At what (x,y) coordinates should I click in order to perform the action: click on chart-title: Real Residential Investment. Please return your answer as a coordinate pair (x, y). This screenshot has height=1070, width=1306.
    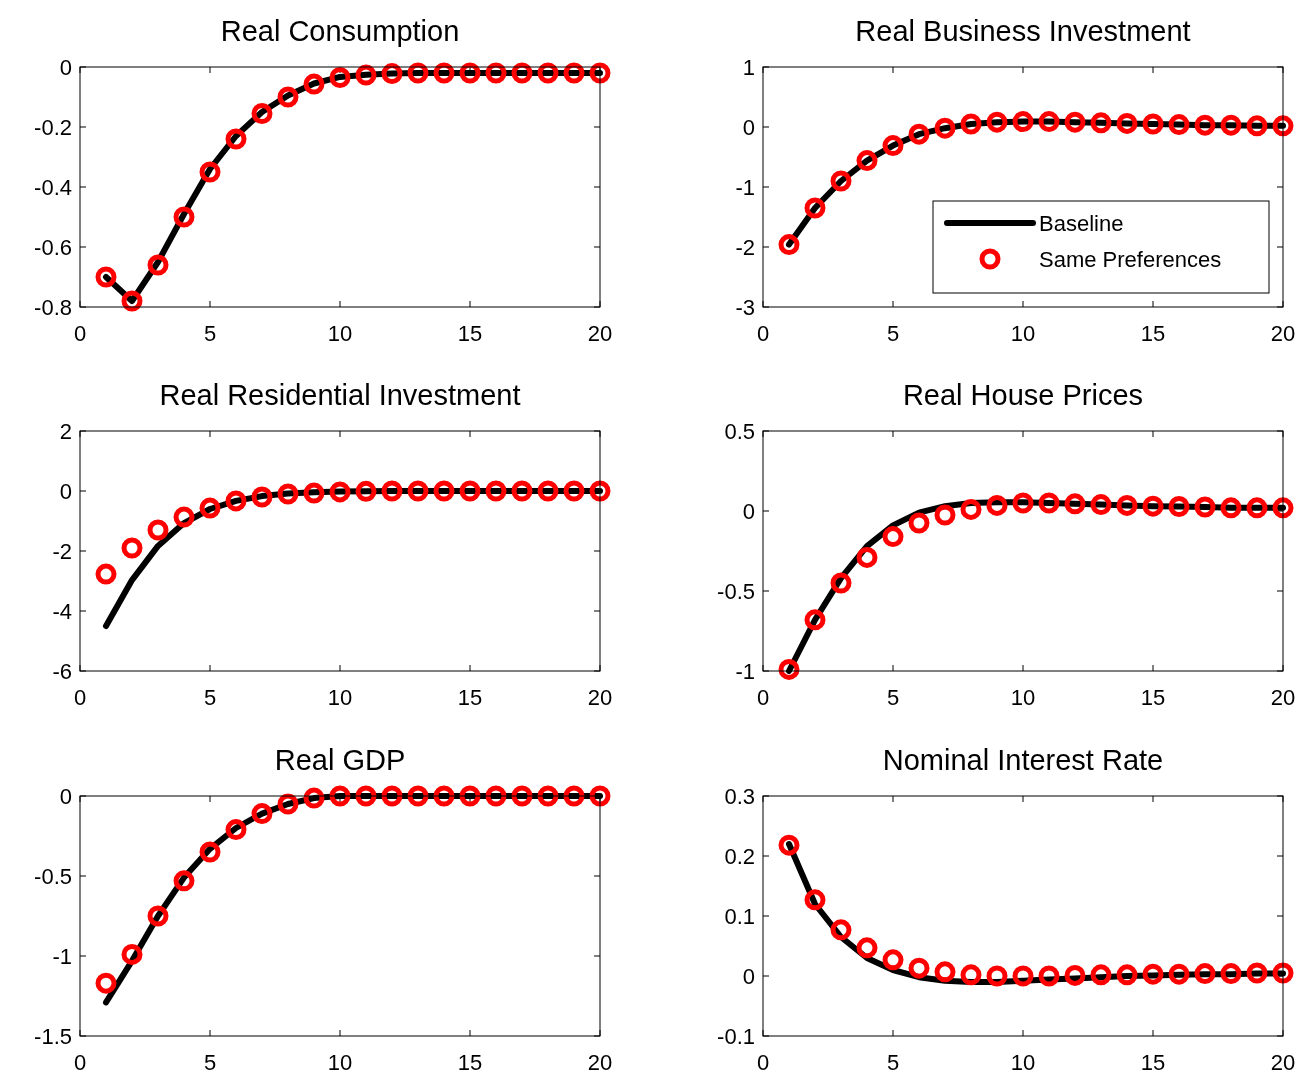
    Looking at the image, I should click on (340, 395).